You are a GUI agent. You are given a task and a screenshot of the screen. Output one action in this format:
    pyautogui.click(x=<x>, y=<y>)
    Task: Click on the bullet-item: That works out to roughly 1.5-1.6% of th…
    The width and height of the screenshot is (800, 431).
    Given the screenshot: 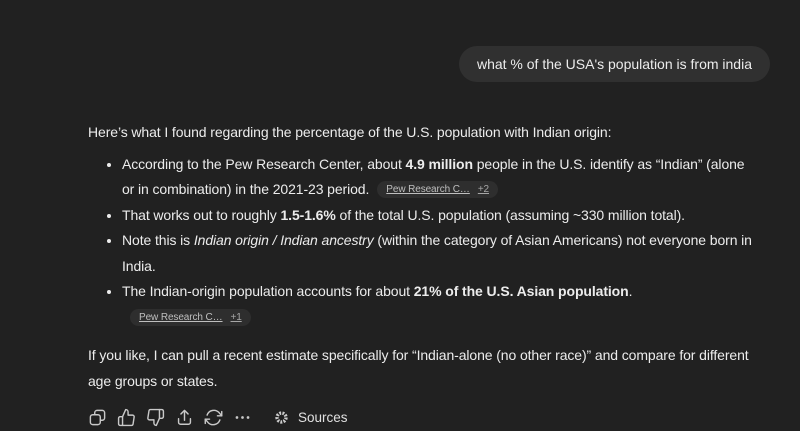 What is the action you would take?
    pyautogui.click(x=441, y=216)
    